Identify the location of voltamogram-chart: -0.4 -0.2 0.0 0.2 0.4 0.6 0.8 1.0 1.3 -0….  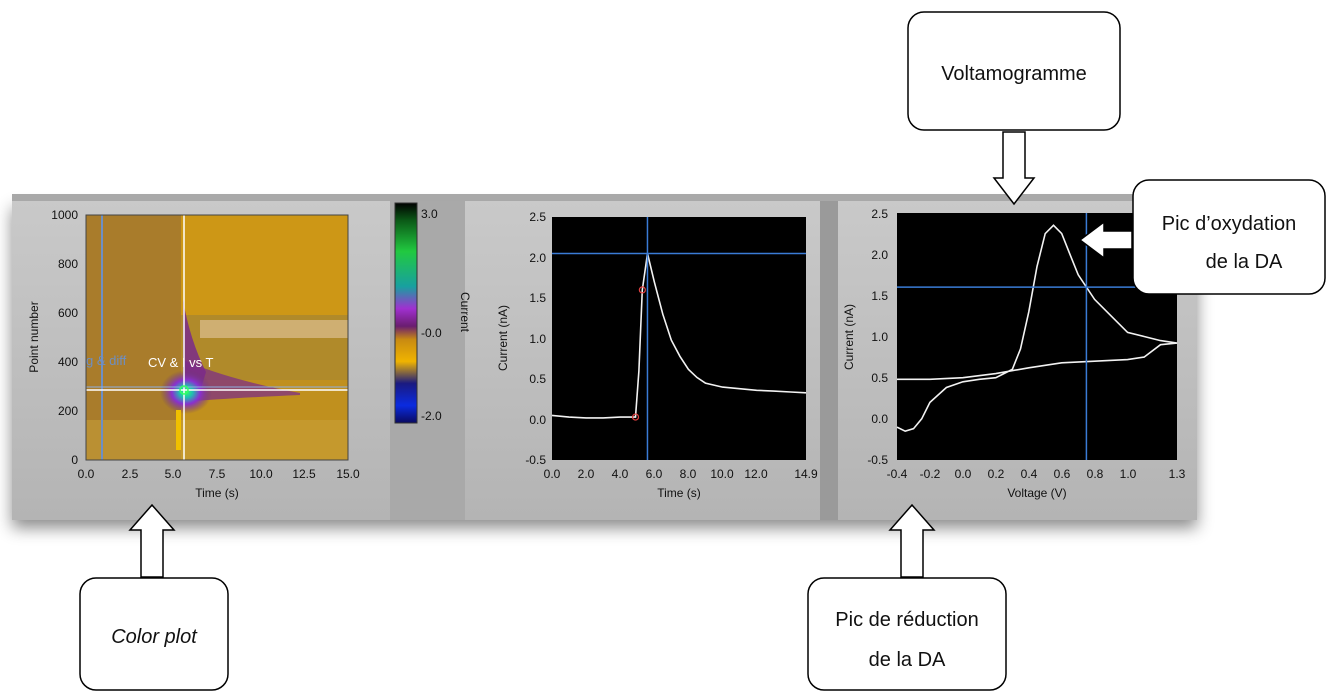
(1014, 353).